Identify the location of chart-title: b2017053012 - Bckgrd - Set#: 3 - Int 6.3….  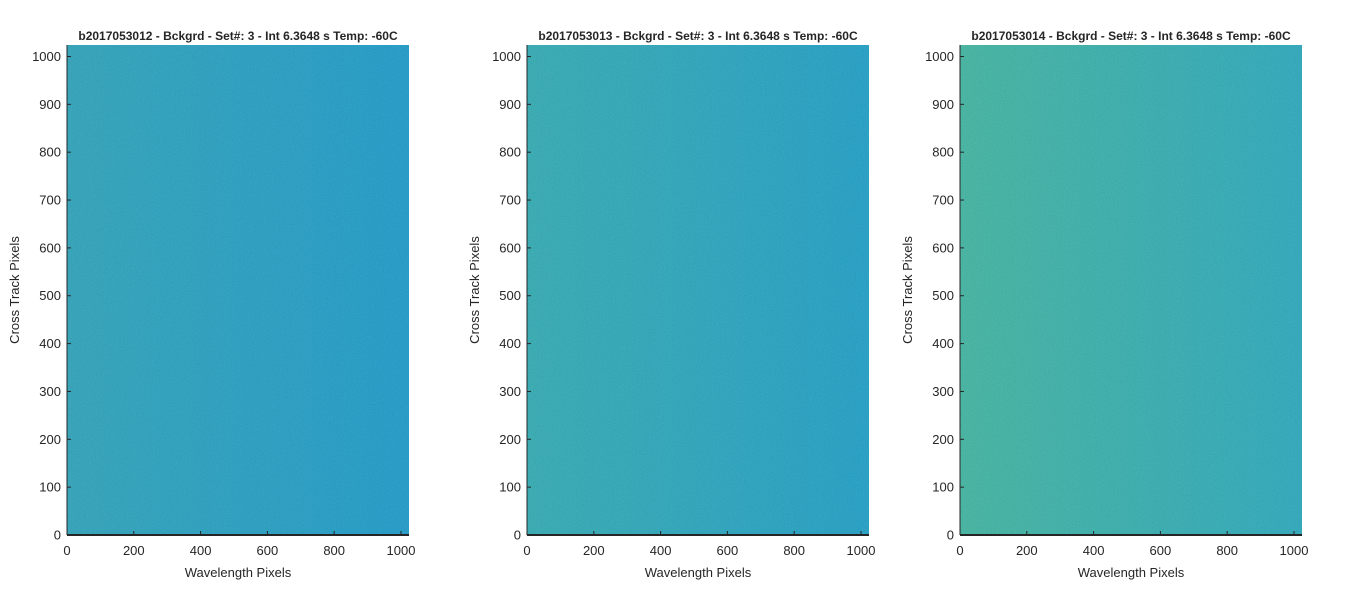
(238, 36).